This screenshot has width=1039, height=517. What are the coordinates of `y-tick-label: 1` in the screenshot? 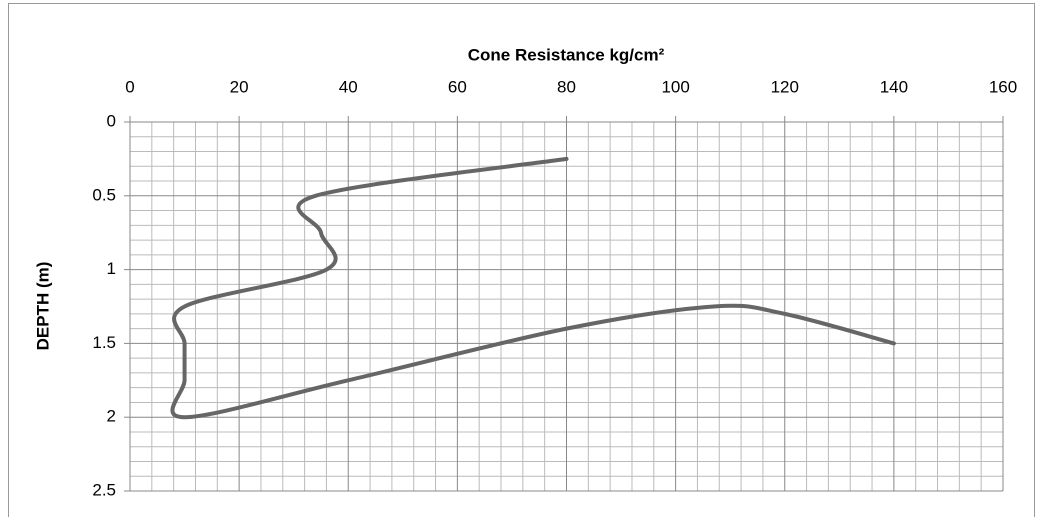 It's located at (111, 268).